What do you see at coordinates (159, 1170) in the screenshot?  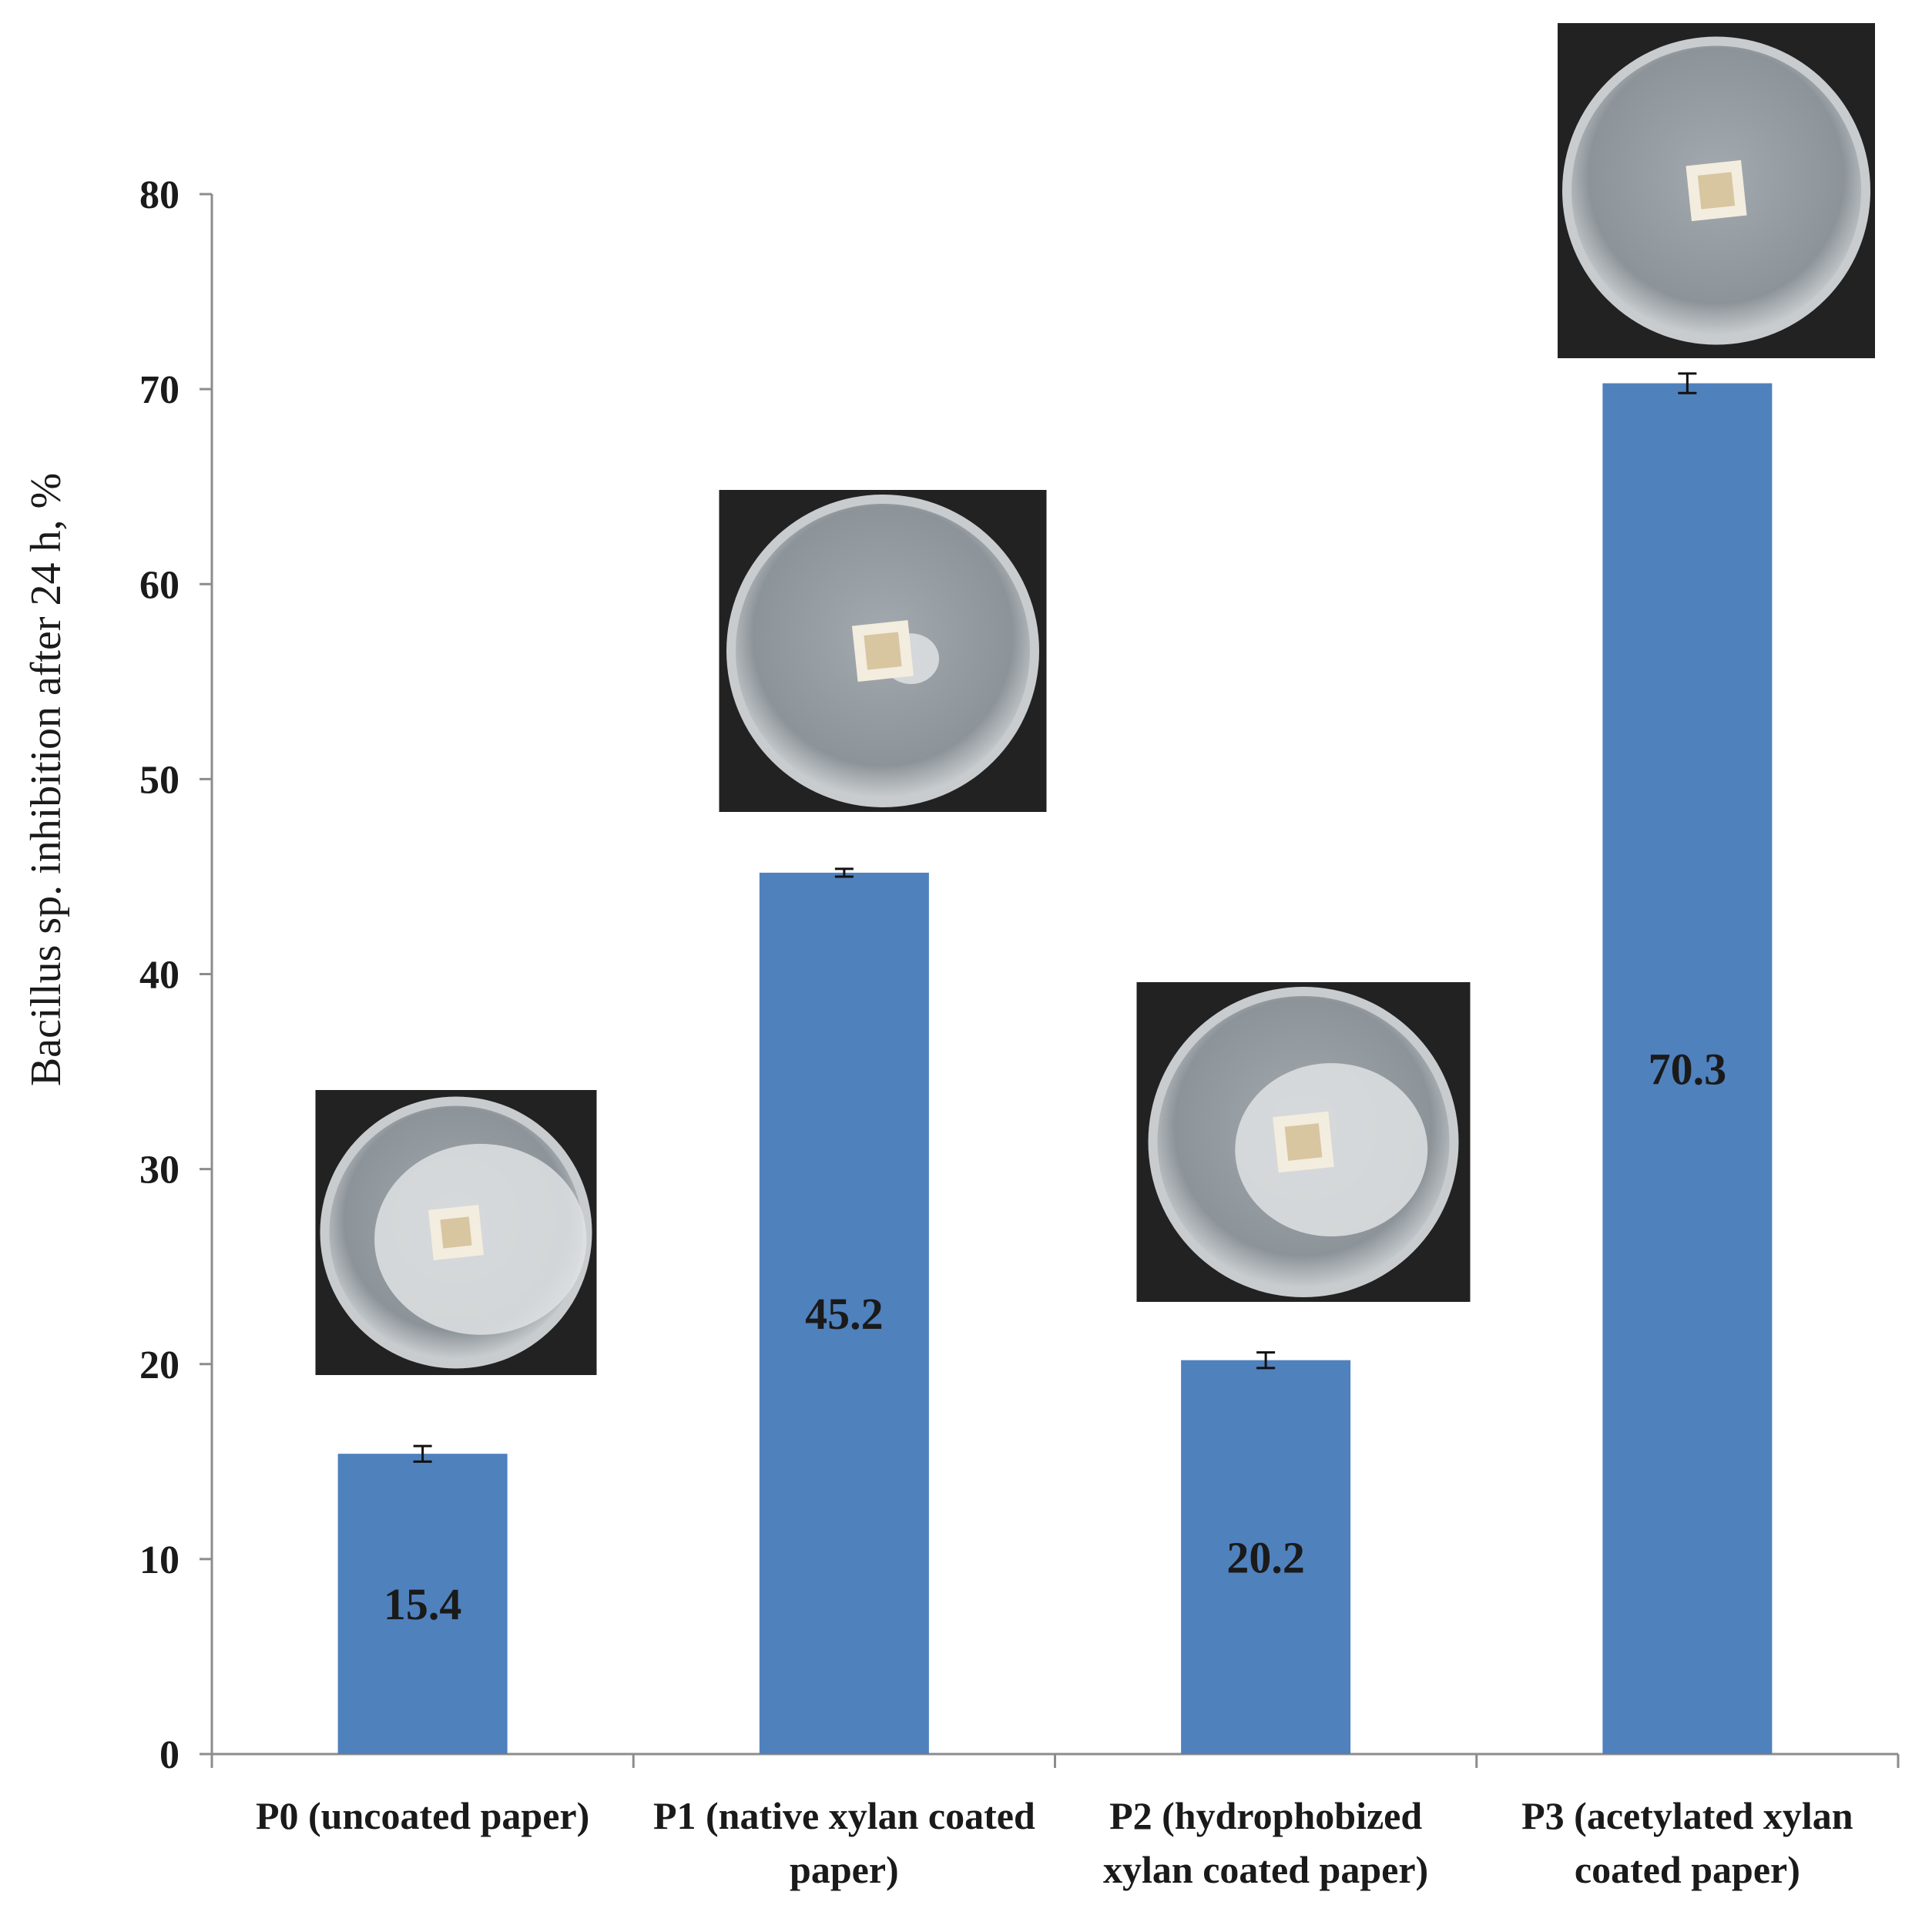 I see `y-tick-label-30: 30` at bounding box center [159, 1170].